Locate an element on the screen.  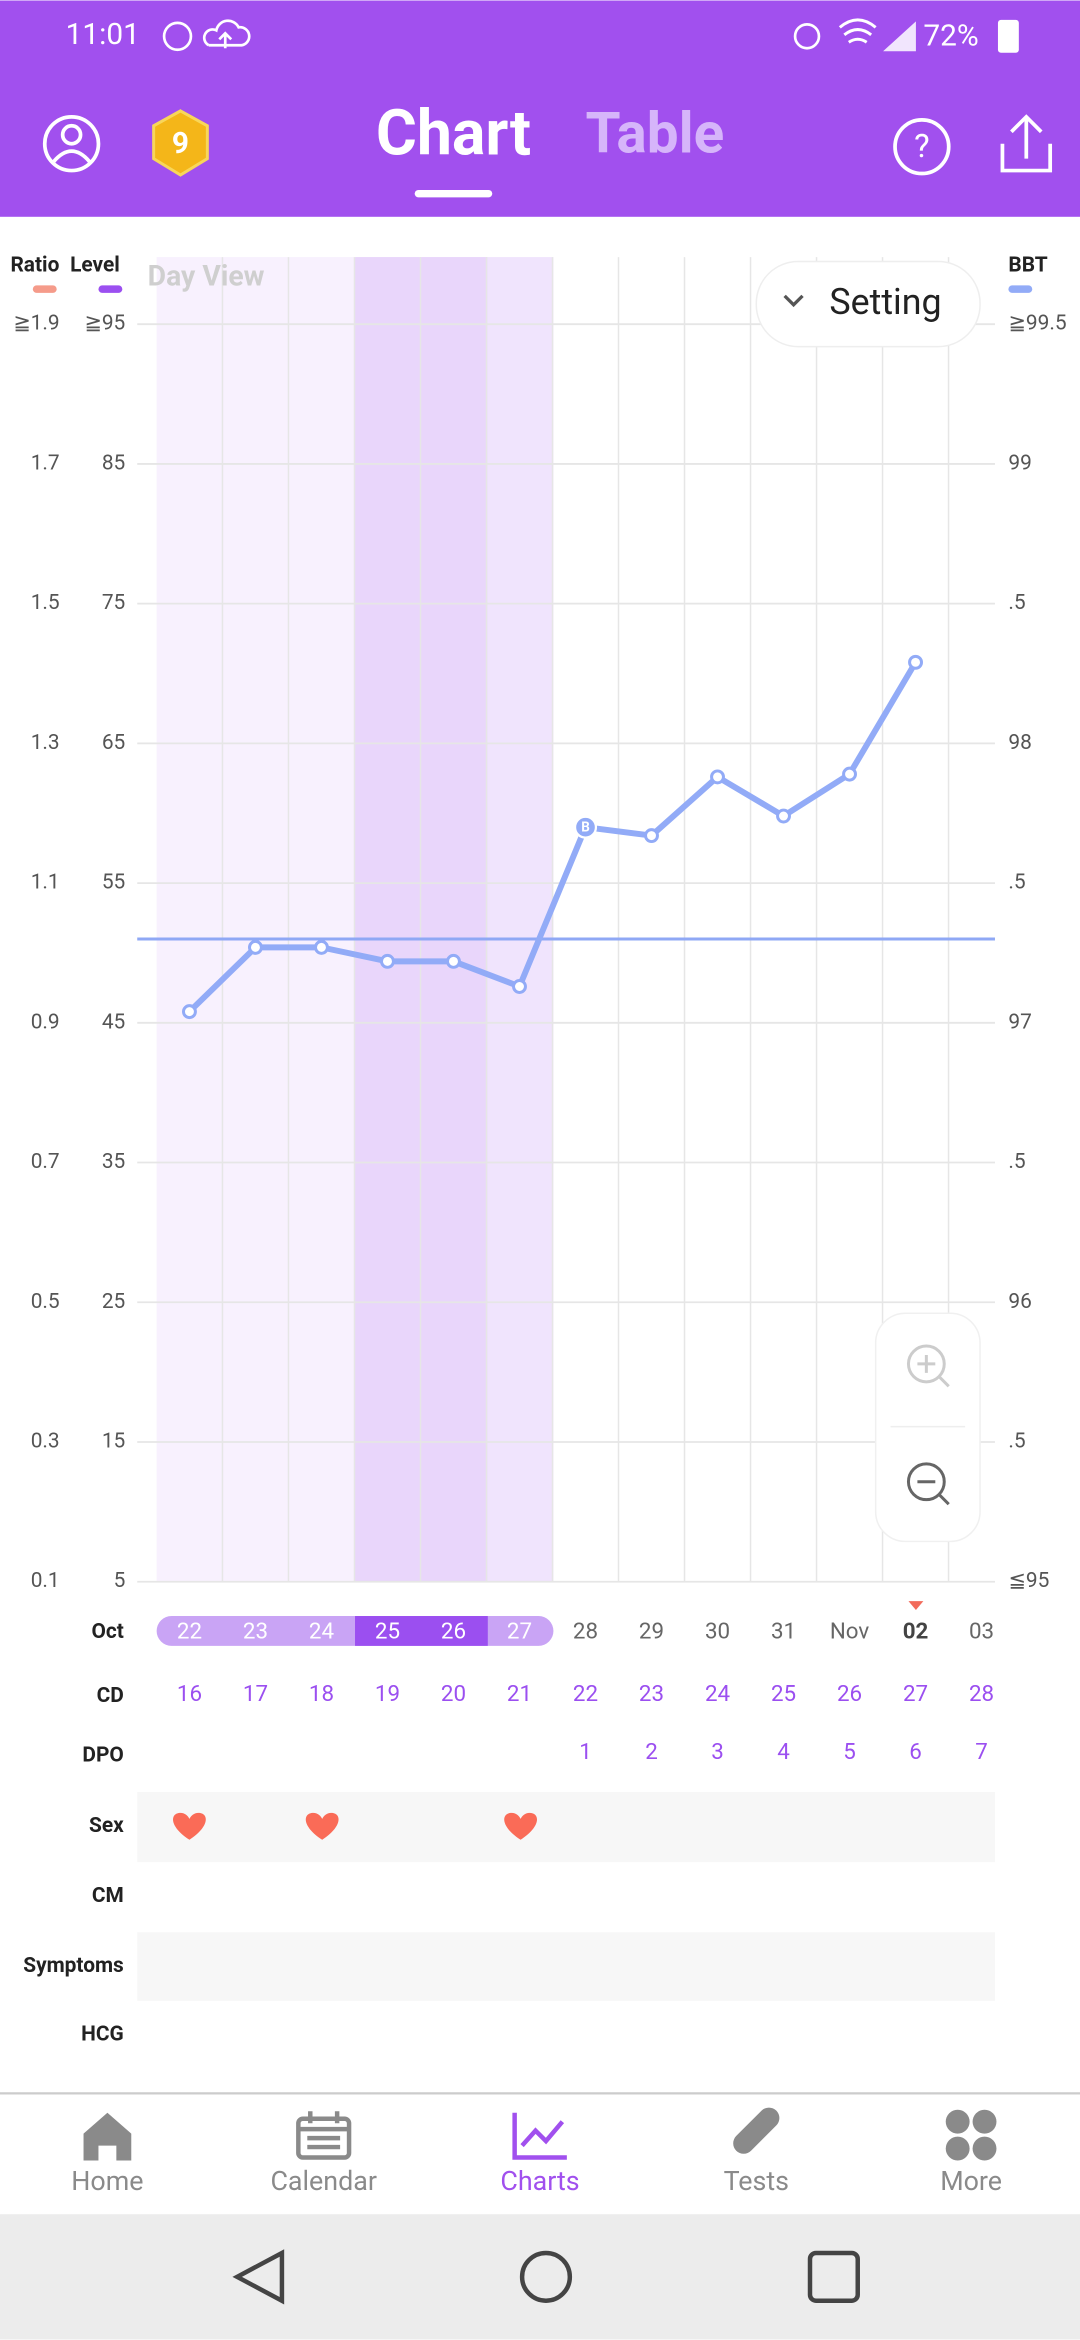
ratio-legend is located at coordinates (44, 289).